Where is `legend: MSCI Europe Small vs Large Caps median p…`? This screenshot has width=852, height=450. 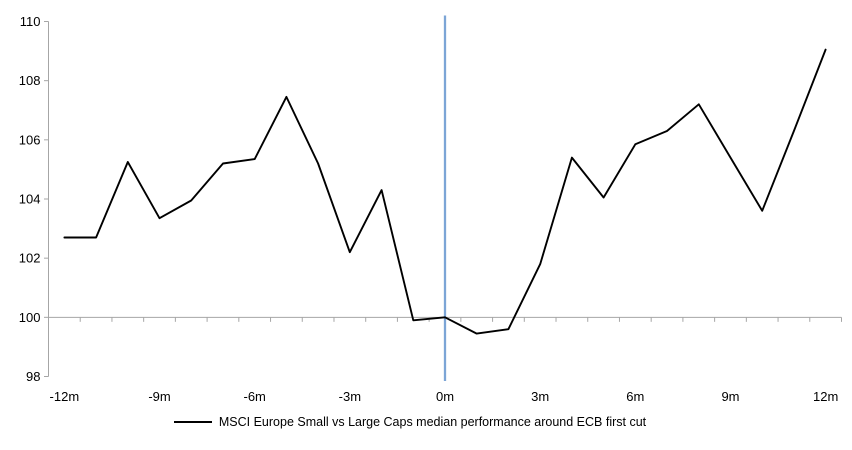 legend: MSCI Europe Small vs Large Caps median p… is located at coordinates (418, 422).